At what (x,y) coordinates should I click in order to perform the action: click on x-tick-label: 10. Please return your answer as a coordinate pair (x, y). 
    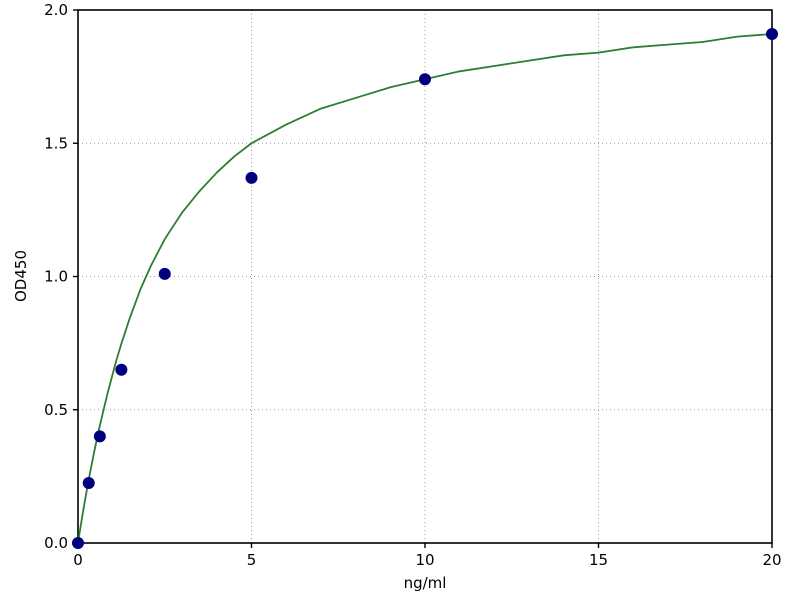
    Looking at the image, I should click on (424, 560).